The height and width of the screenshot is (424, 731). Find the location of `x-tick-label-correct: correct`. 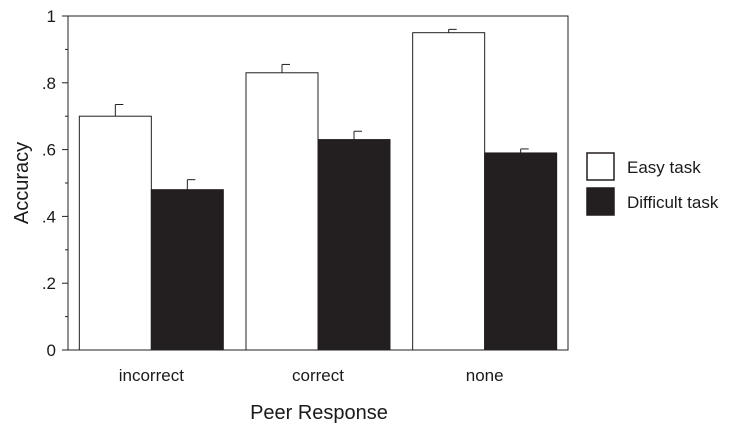

x-tick-label-correct: correct is located at coordinates (318, 375).